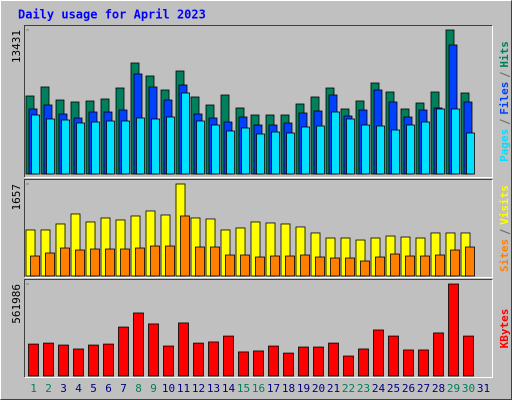  I want to click on x-tick-label: 13, so click(213, 388).